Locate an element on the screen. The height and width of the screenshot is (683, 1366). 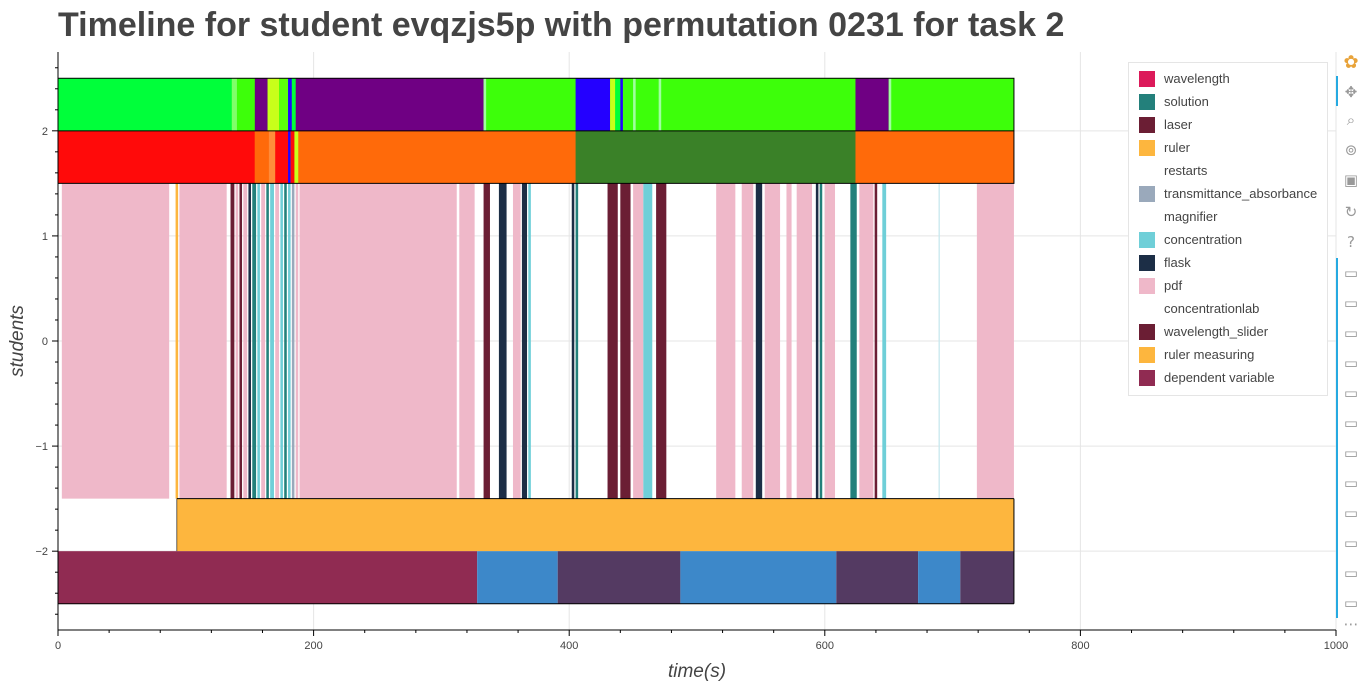
legend-item: wavelength is located at coordinates (1228, 78).